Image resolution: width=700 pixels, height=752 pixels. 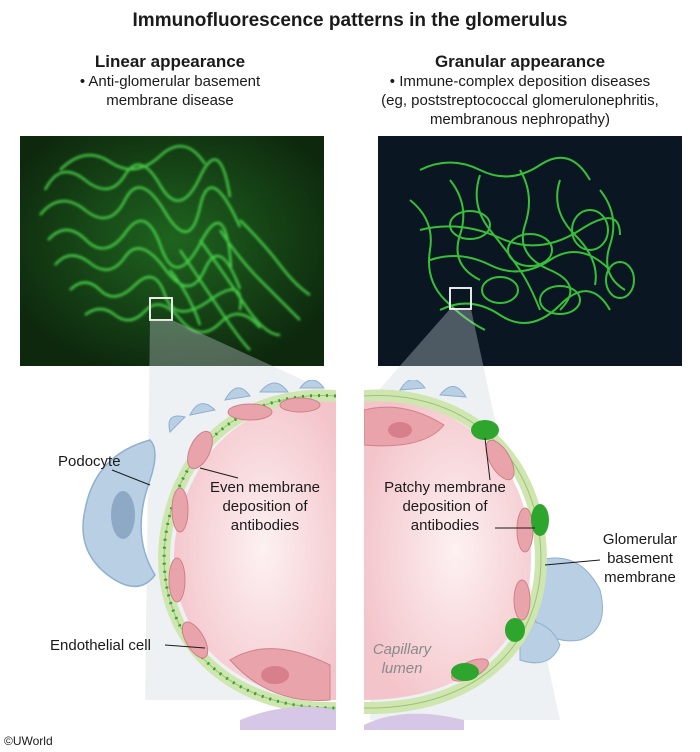 What do you see at coordinates (402, 659) in the screenshot?
I see `capillary-lumen-label: Capillary lumen` at bounding box center [402, 659].